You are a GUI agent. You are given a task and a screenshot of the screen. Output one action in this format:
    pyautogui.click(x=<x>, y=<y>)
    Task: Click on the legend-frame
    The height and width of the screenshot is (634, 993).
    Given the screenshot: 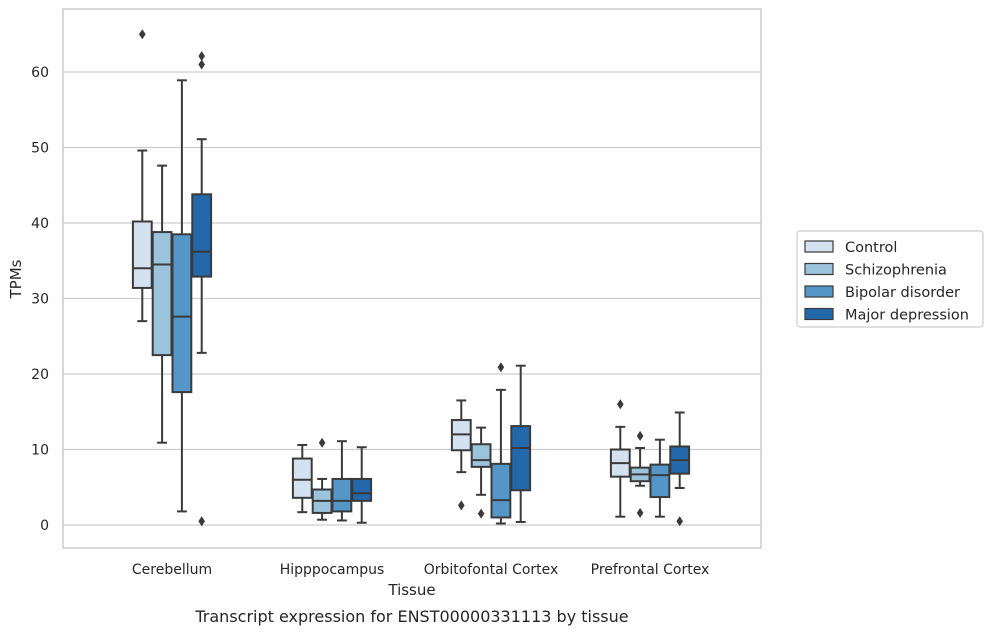 What is the action you would take?
    pyautogui.click(x=890, y=279)
    